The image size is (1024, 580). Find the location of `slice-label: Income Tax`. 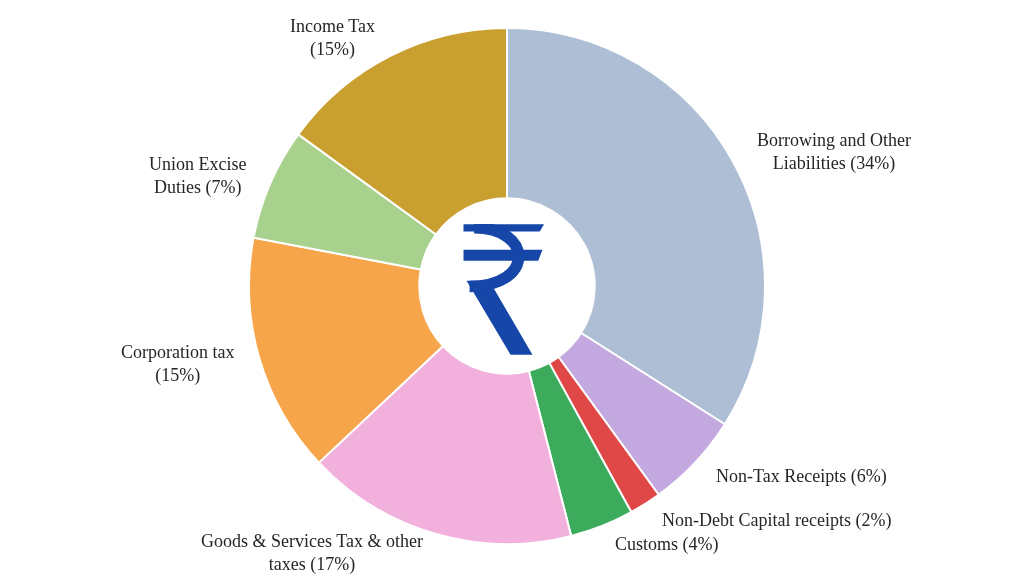

slice-label: Income Tax is located at coordinates (332, 26).